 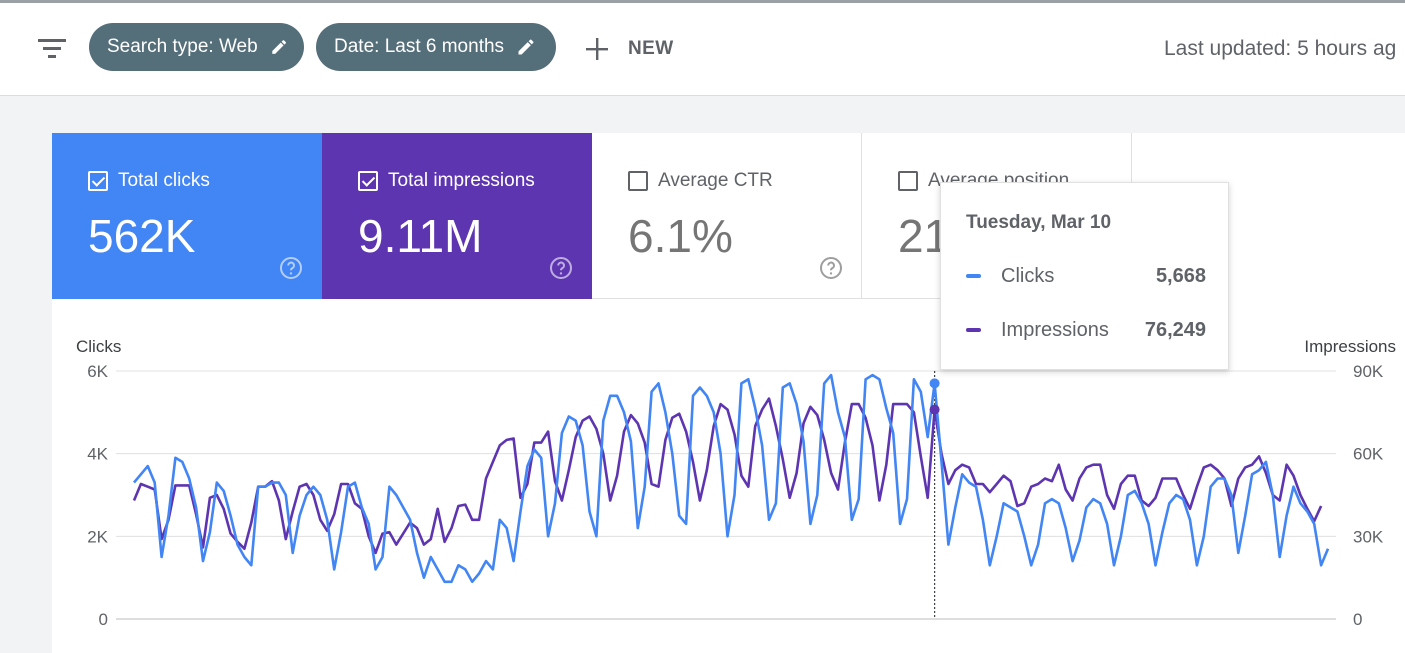 I want to click on total-clicks-card: Total clicks 562K, so click(x=187, y=216).